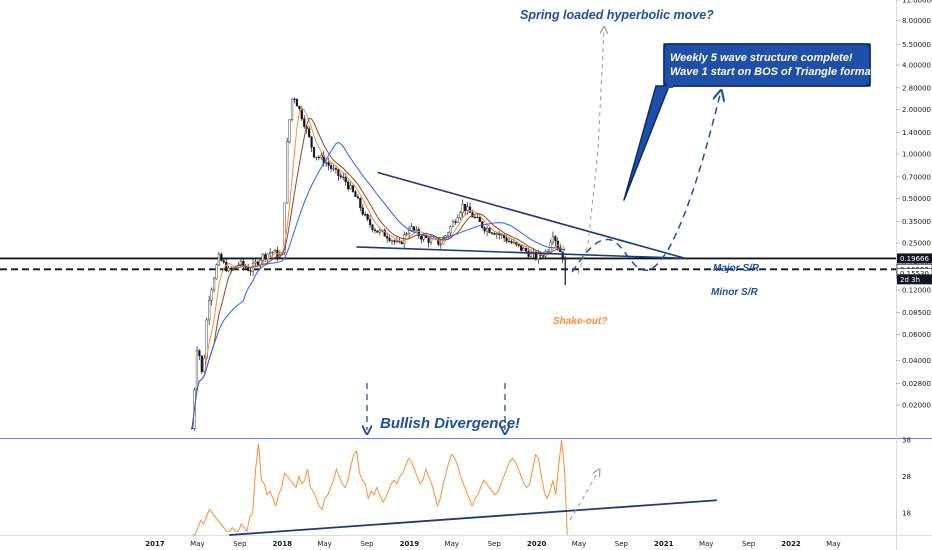 The height and width of the screenshot is (550, 932). Describe the element at coordinates (761, 58) in the screenshot. I see `callout-line-1: Weekly 5 wave structure complete!` at that location.